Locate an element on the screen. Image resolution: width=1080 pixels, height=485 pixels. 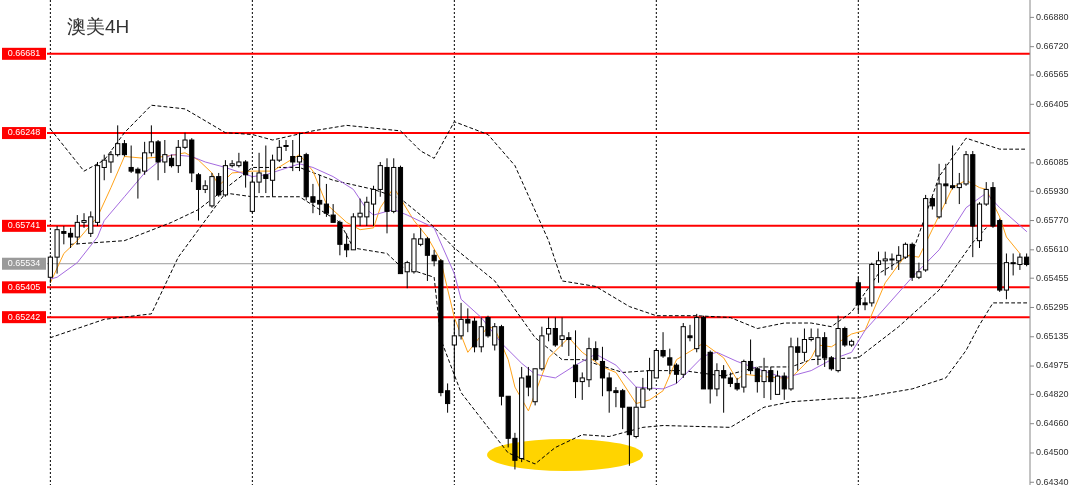
ref-line-label: 0.65534 is located at coordinates (24, 263).